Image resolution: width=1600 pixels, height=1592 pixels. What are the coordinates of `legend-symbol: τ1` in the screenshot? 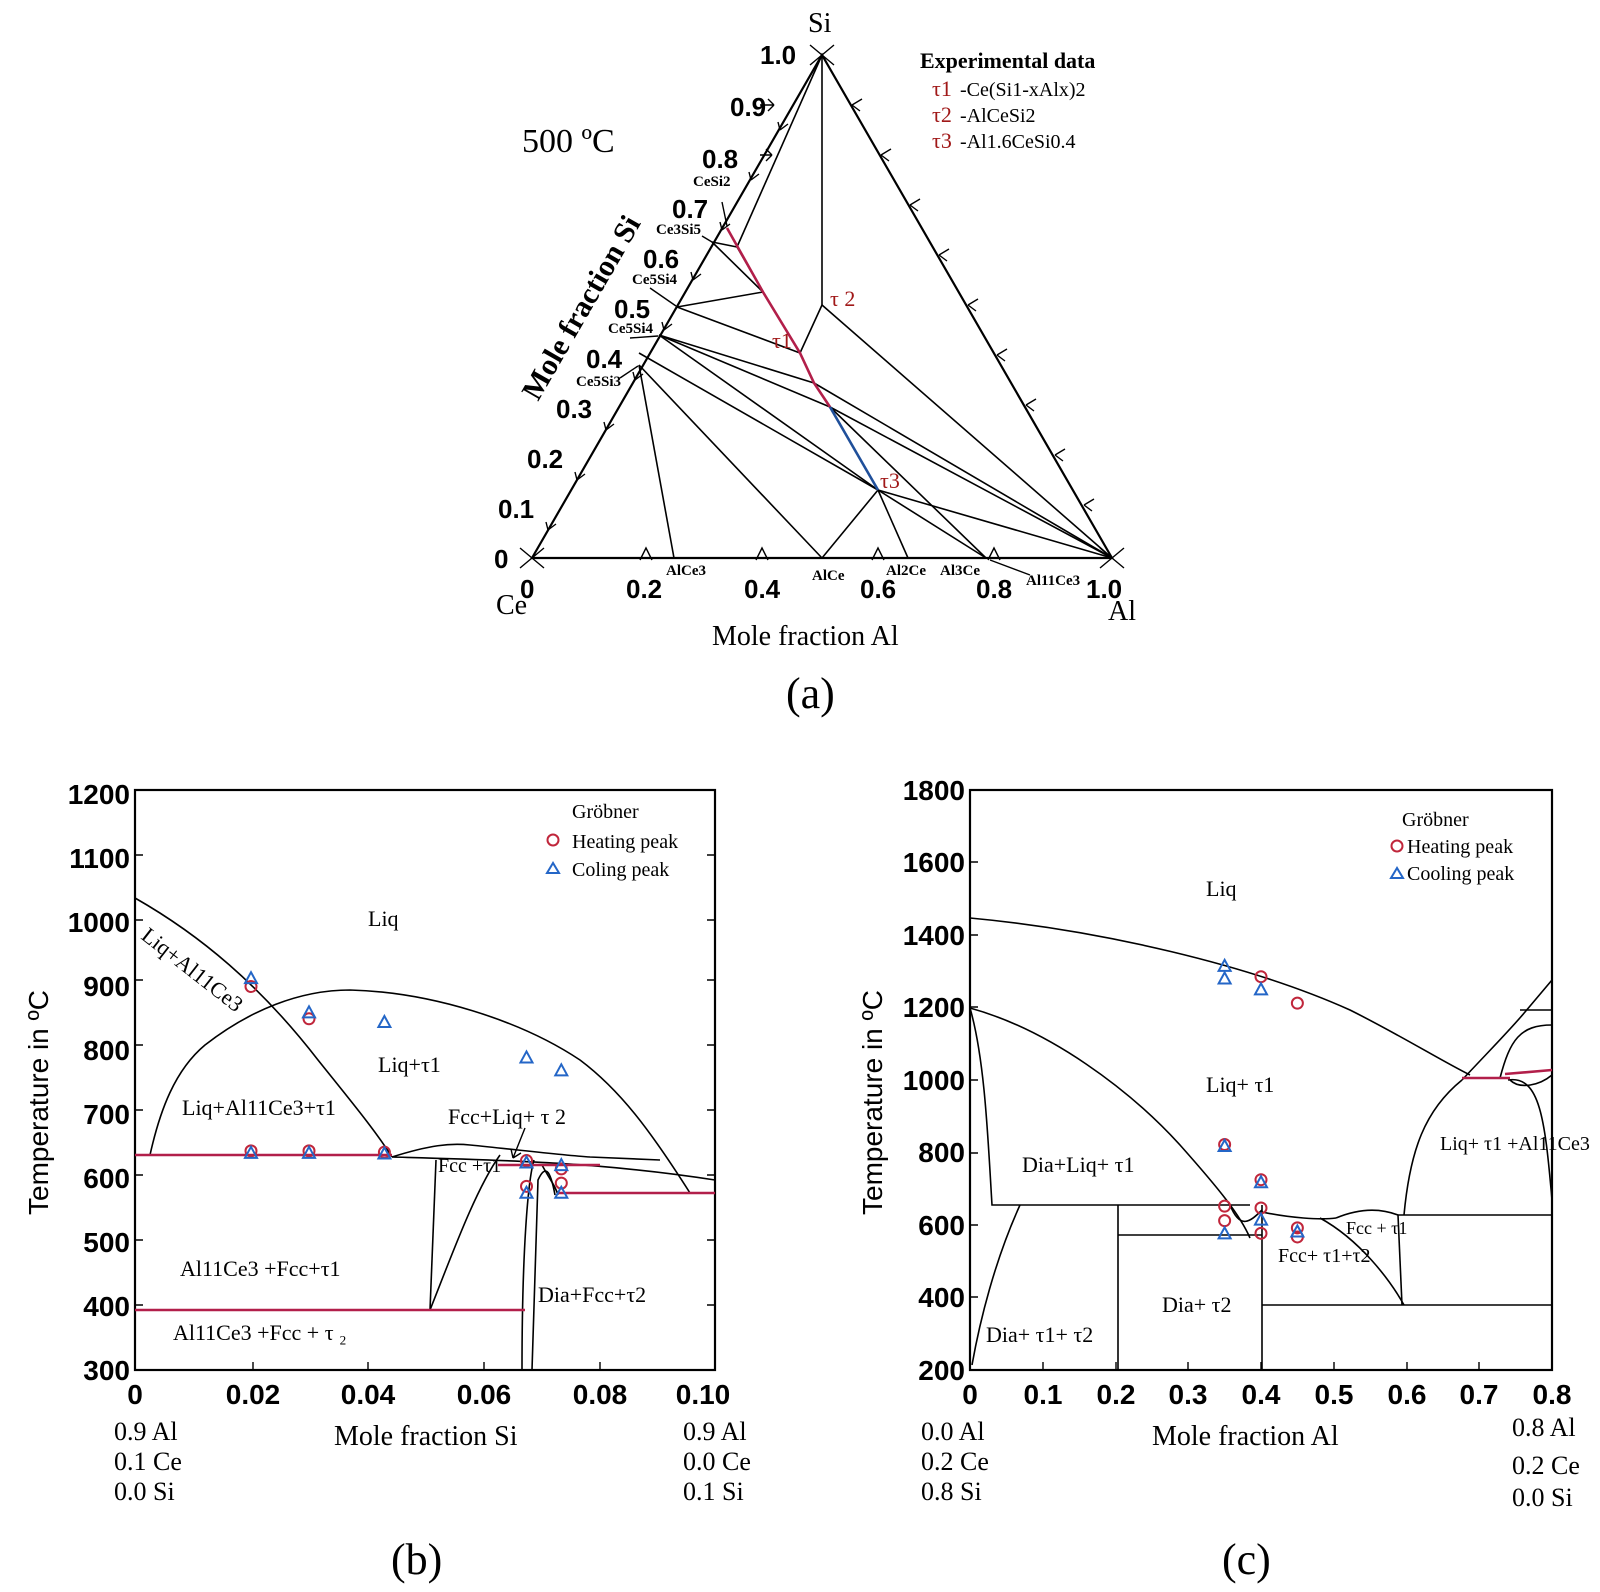 It's located at (942, 88).